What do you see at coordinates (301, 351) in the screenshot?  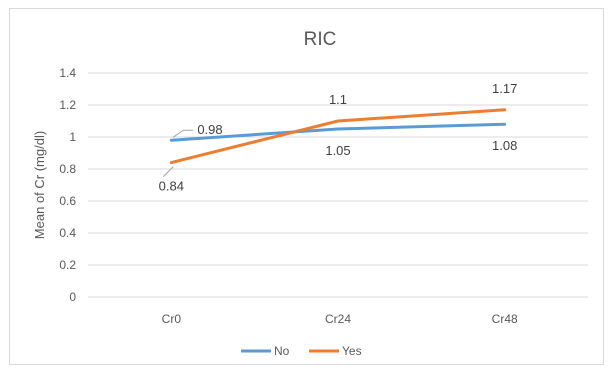 I see `legend: No Yes` at bounding box center [301, 351].